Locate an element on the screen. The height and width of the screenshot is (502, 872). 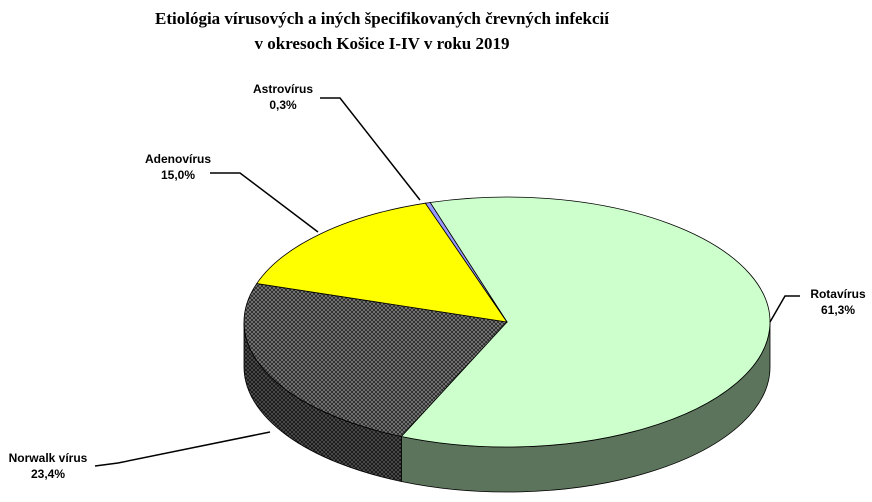
data-label: Astrovírus is located at coordinates (283, 89).